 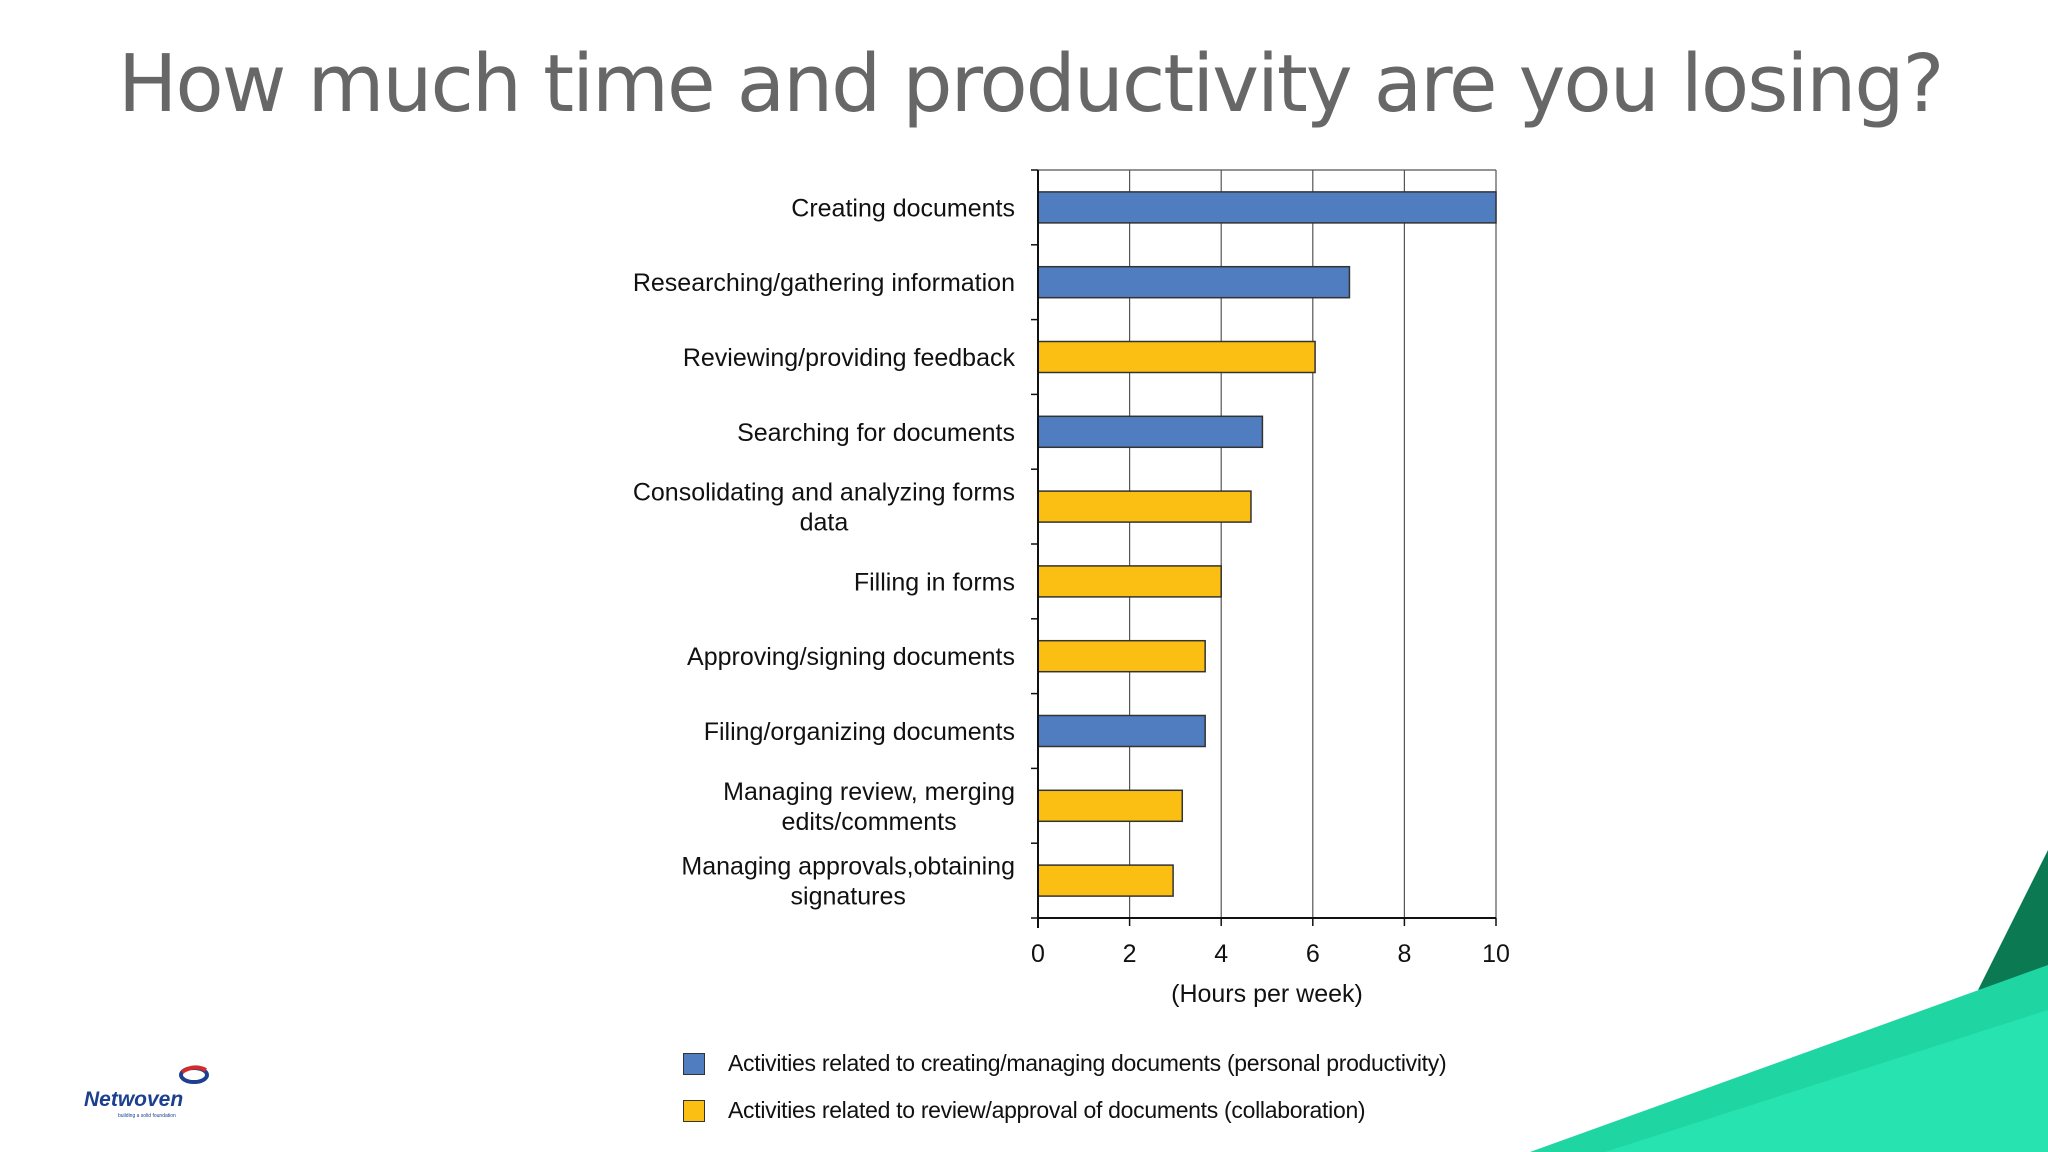 I want to click on category-label-5: Filling in forms, so click(x=934, y=582).